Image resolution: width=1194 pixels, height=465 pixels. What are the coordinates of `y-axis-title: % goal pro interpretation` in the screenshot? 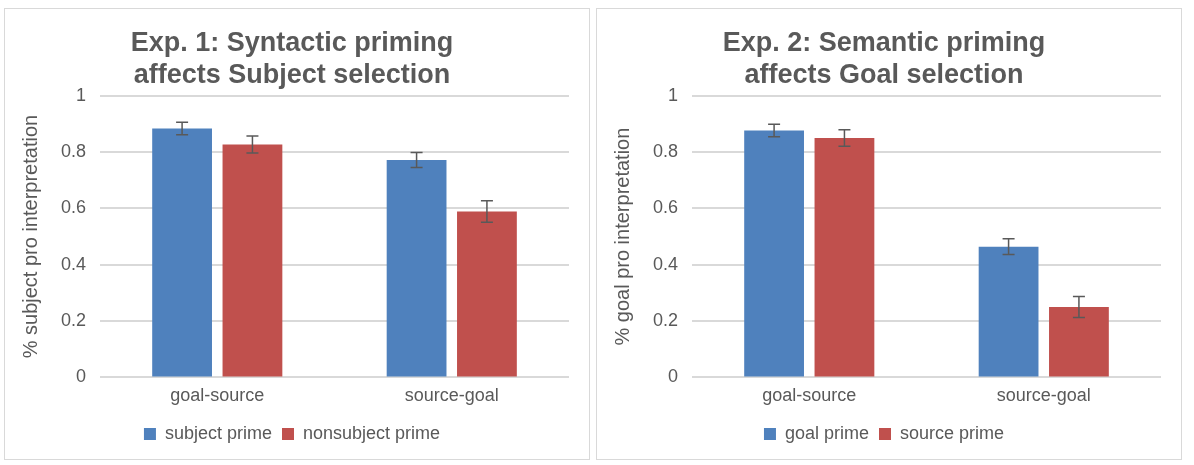 It's located at (621, 236).